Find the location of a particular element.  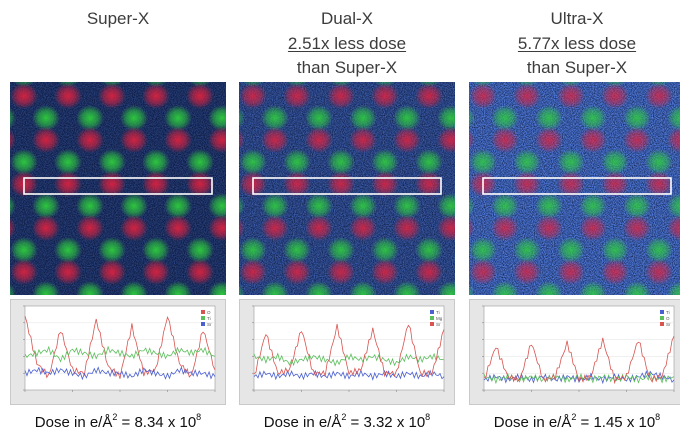

series-line-Sr is located at coordinates (579, 360).